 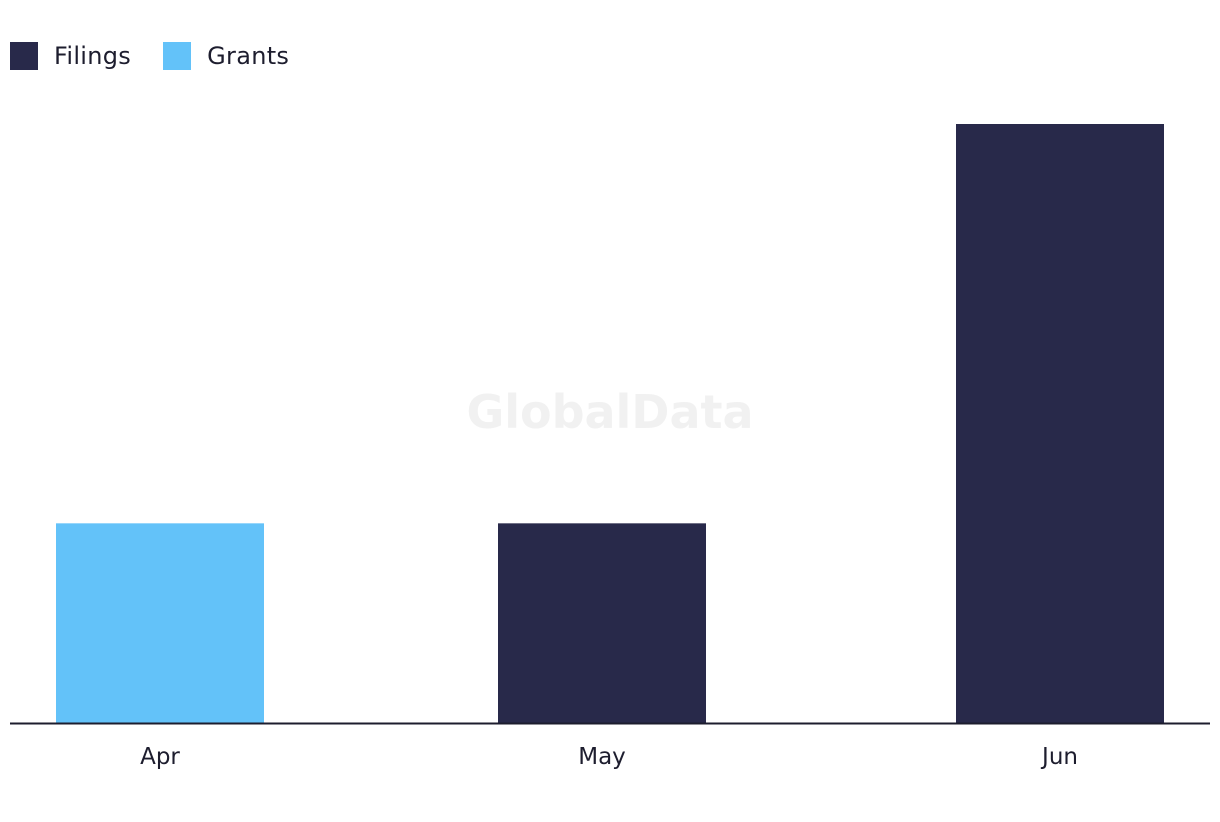 I want to click on x-axis-ticks: Apr May Jun, so click(x=609, y=757).